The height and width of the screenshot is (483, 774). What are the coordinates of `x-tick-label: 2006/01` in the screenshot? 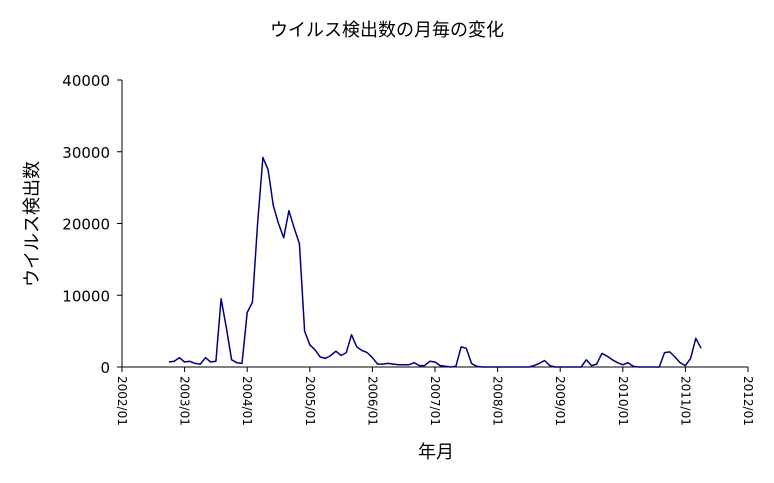 It's located at (372, 401).